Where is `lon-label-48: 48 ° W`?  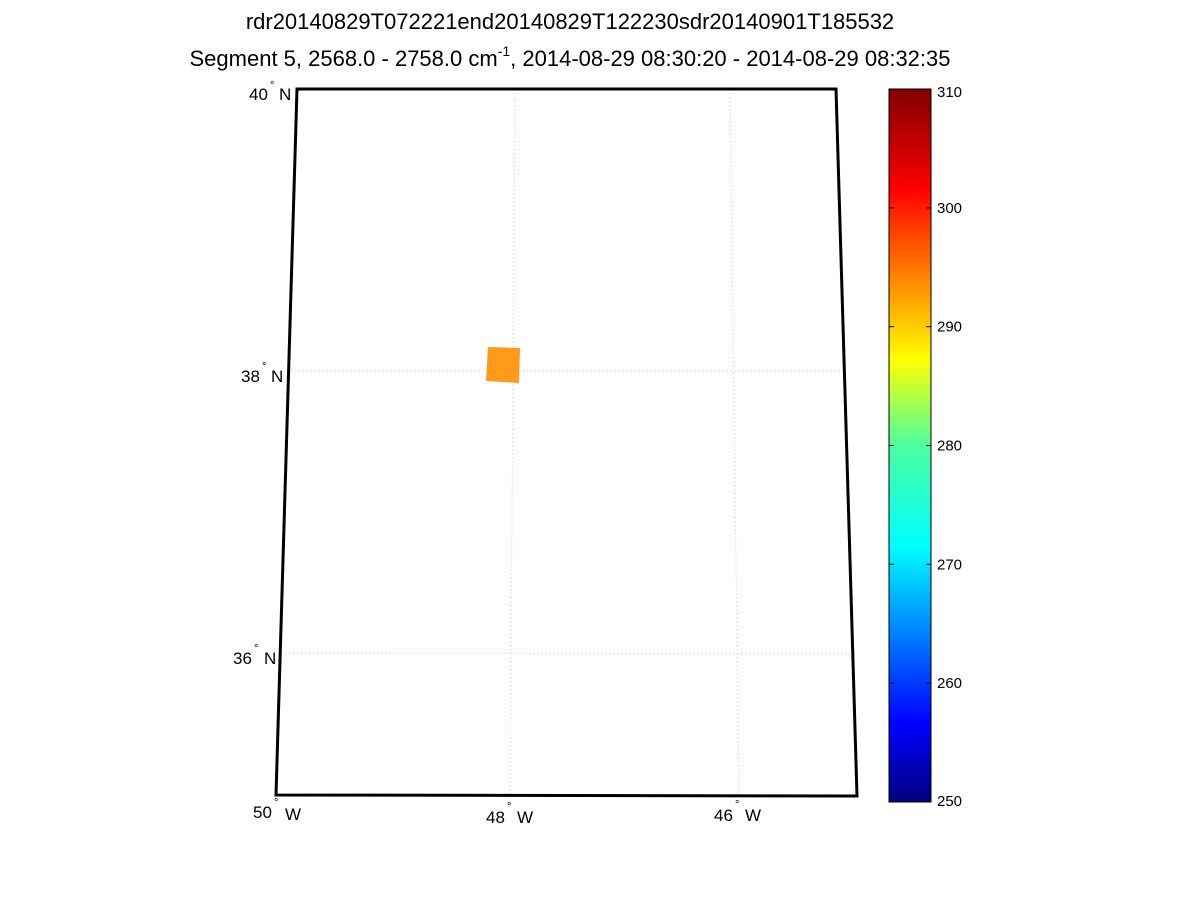 lon-label-48: 48 ° W is located at coordinates (509, 814).